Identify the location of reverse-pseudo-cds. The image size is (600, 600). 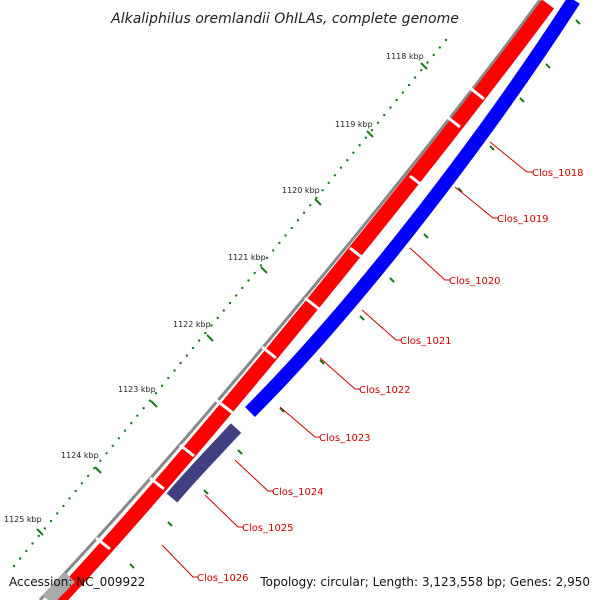
(204, 463).